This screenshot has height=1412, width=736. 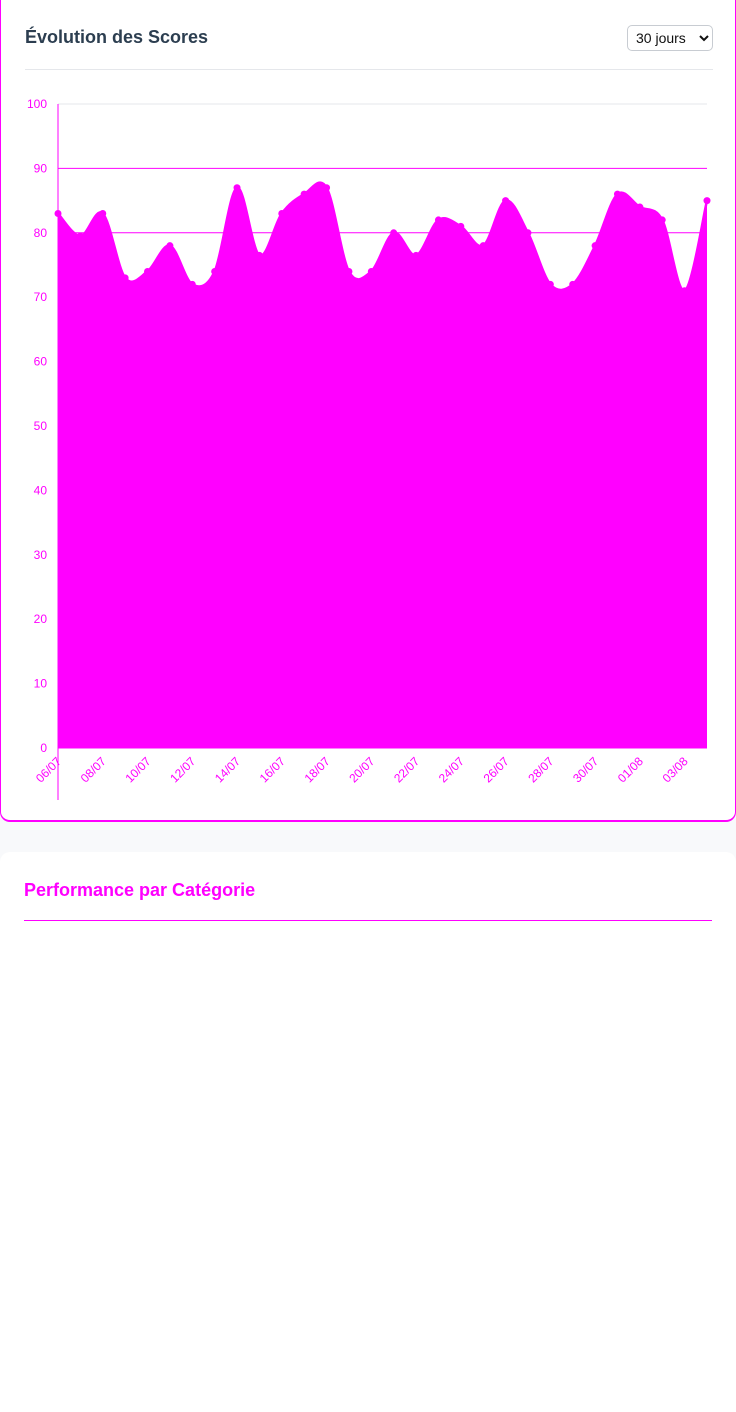 What do you see at coordinates (41, 619) in the screenshot?
I see `y-tick-label: 20` at bounding box center [41, 619].